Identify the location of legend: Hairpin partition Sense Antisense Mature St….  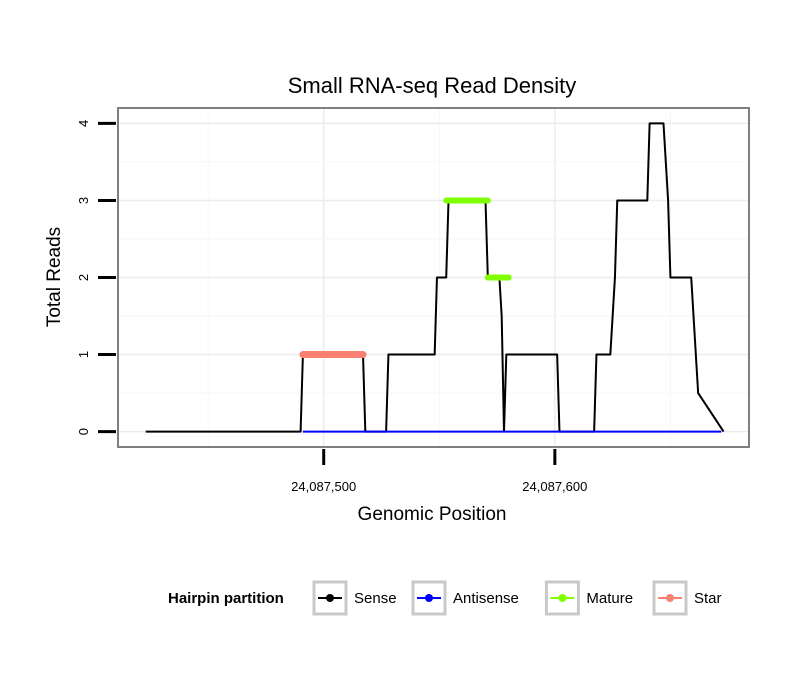
(445, 598).